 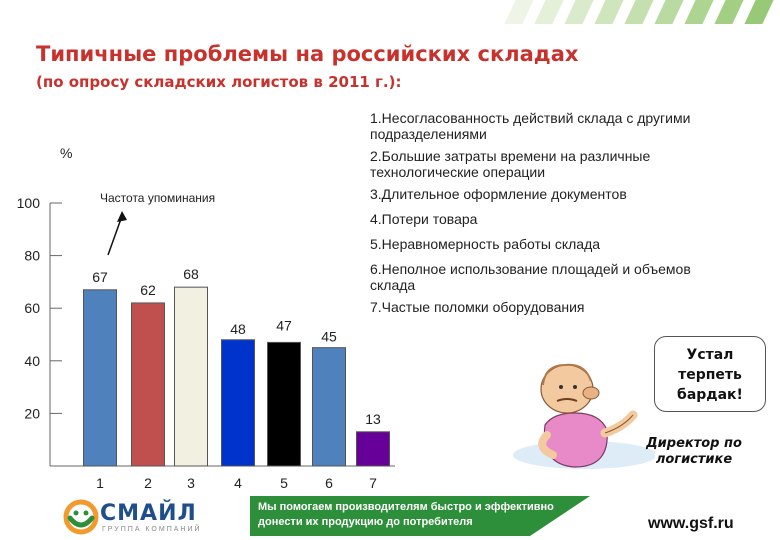 I want to click on problem-item: 4.Потери товара, so click(x=424, y=219).